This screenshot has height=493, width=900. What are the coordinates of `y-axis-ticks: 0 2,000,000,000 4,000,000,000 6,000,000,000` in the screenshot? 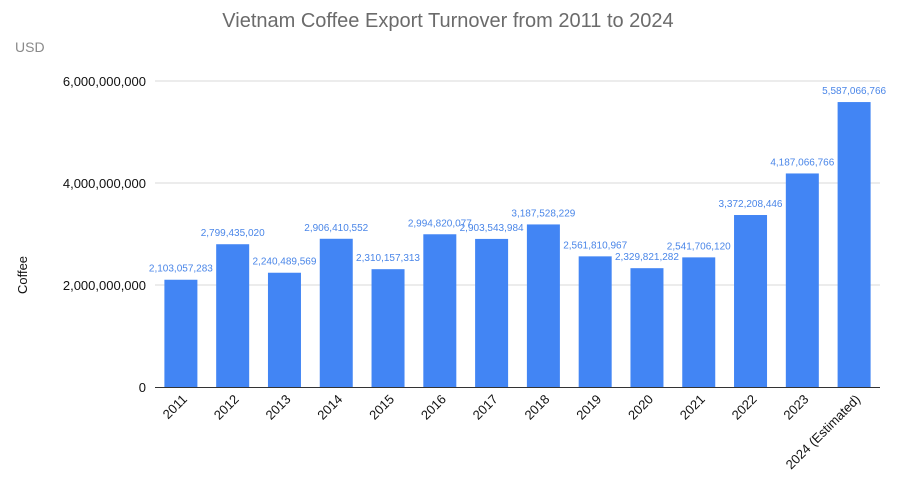 It's located at (104, 234).